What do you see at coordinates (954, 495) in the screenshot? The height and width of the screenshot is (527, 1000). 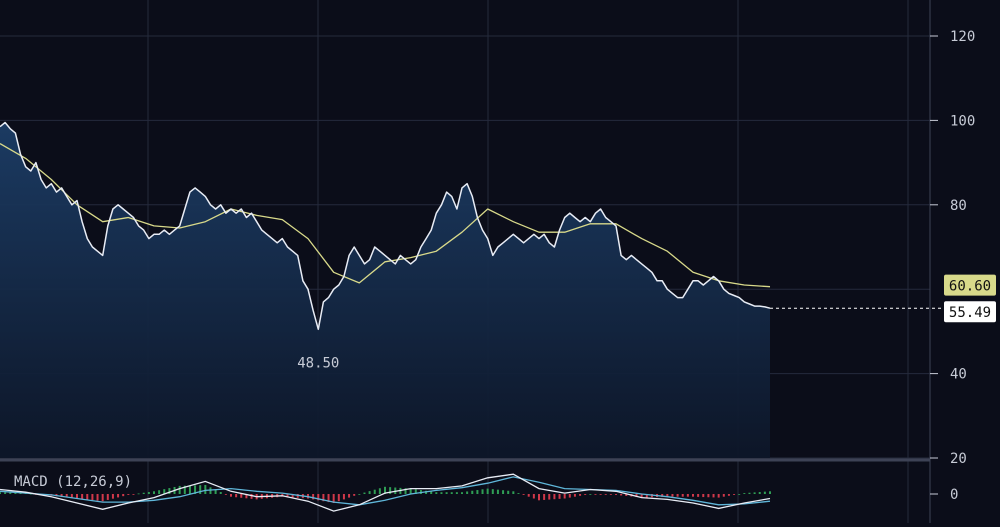 I see `macd-axis-label-0: 0` at bounding box center [954, 495].